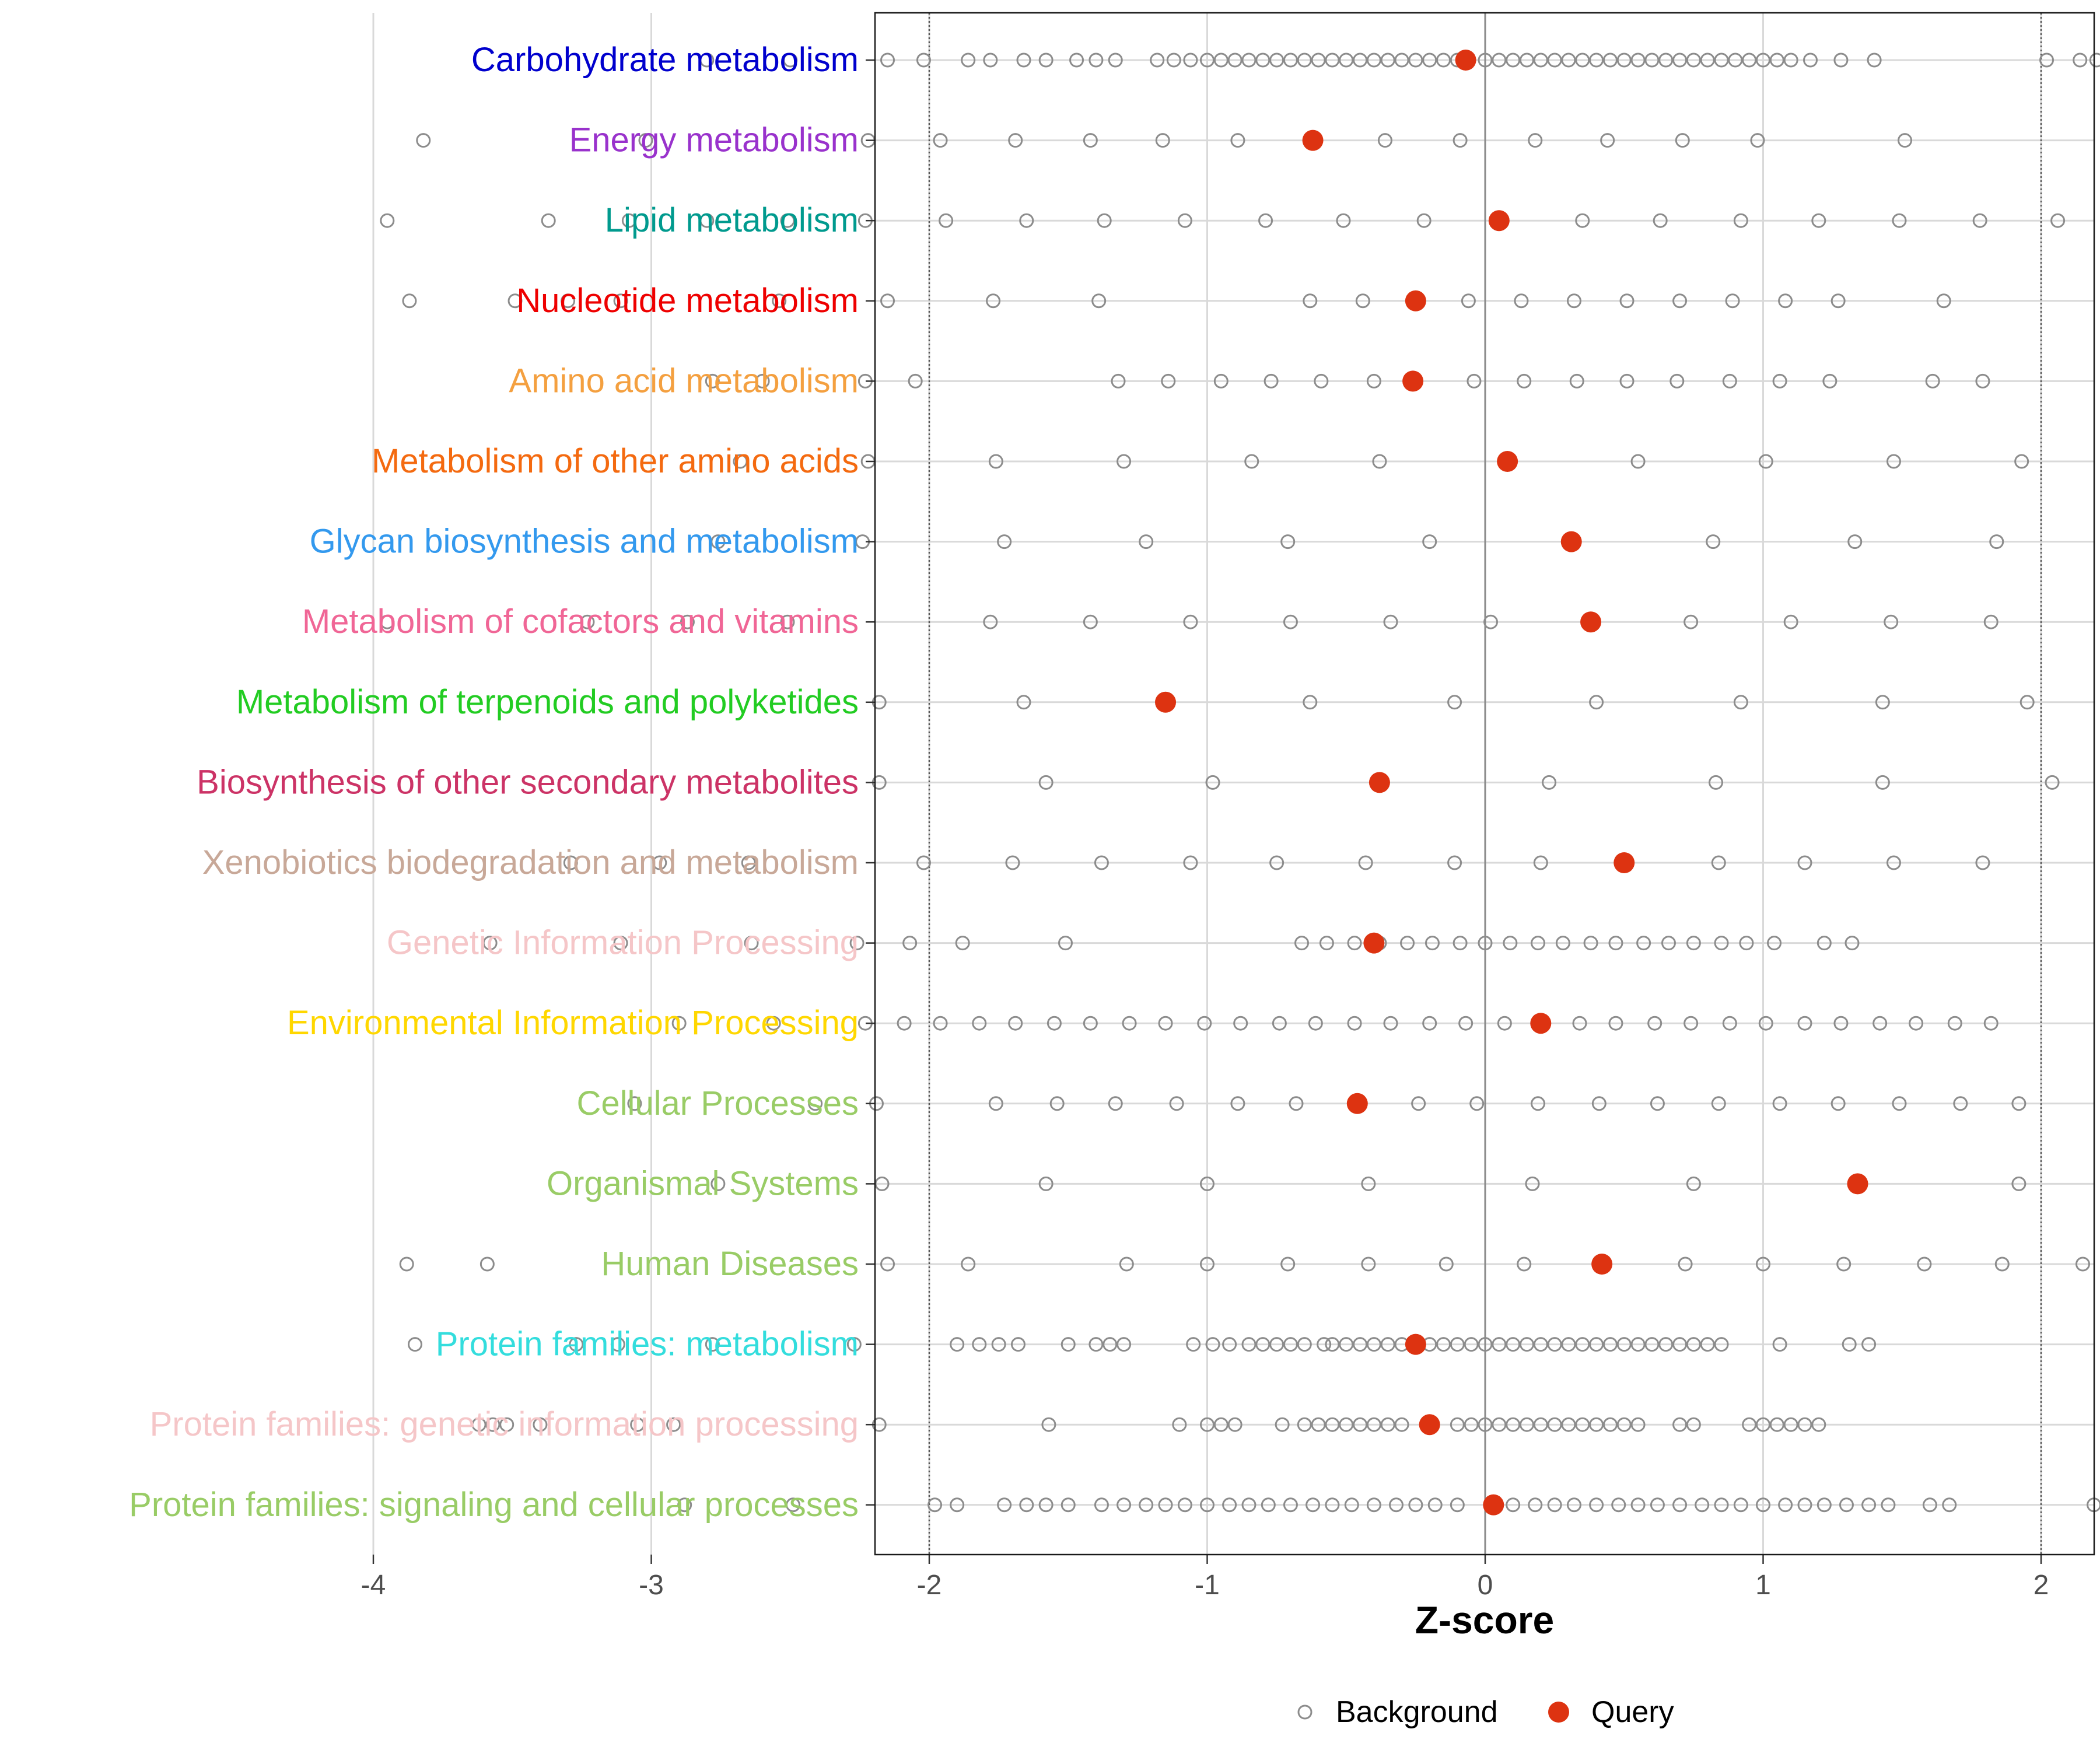 The width and height of the screenshot is (2100, 1750). Describe the element at coordinates (732, 220) in the screenshot. I see `category-label: Lipid metabolism` at that location.